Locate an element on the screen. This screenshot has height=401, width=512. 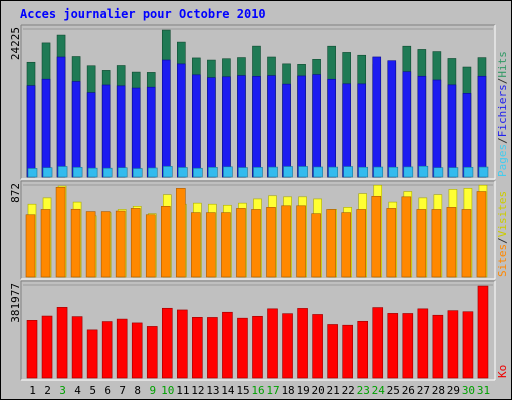
day-label-31: 31 is located at coordinates (483, 390).